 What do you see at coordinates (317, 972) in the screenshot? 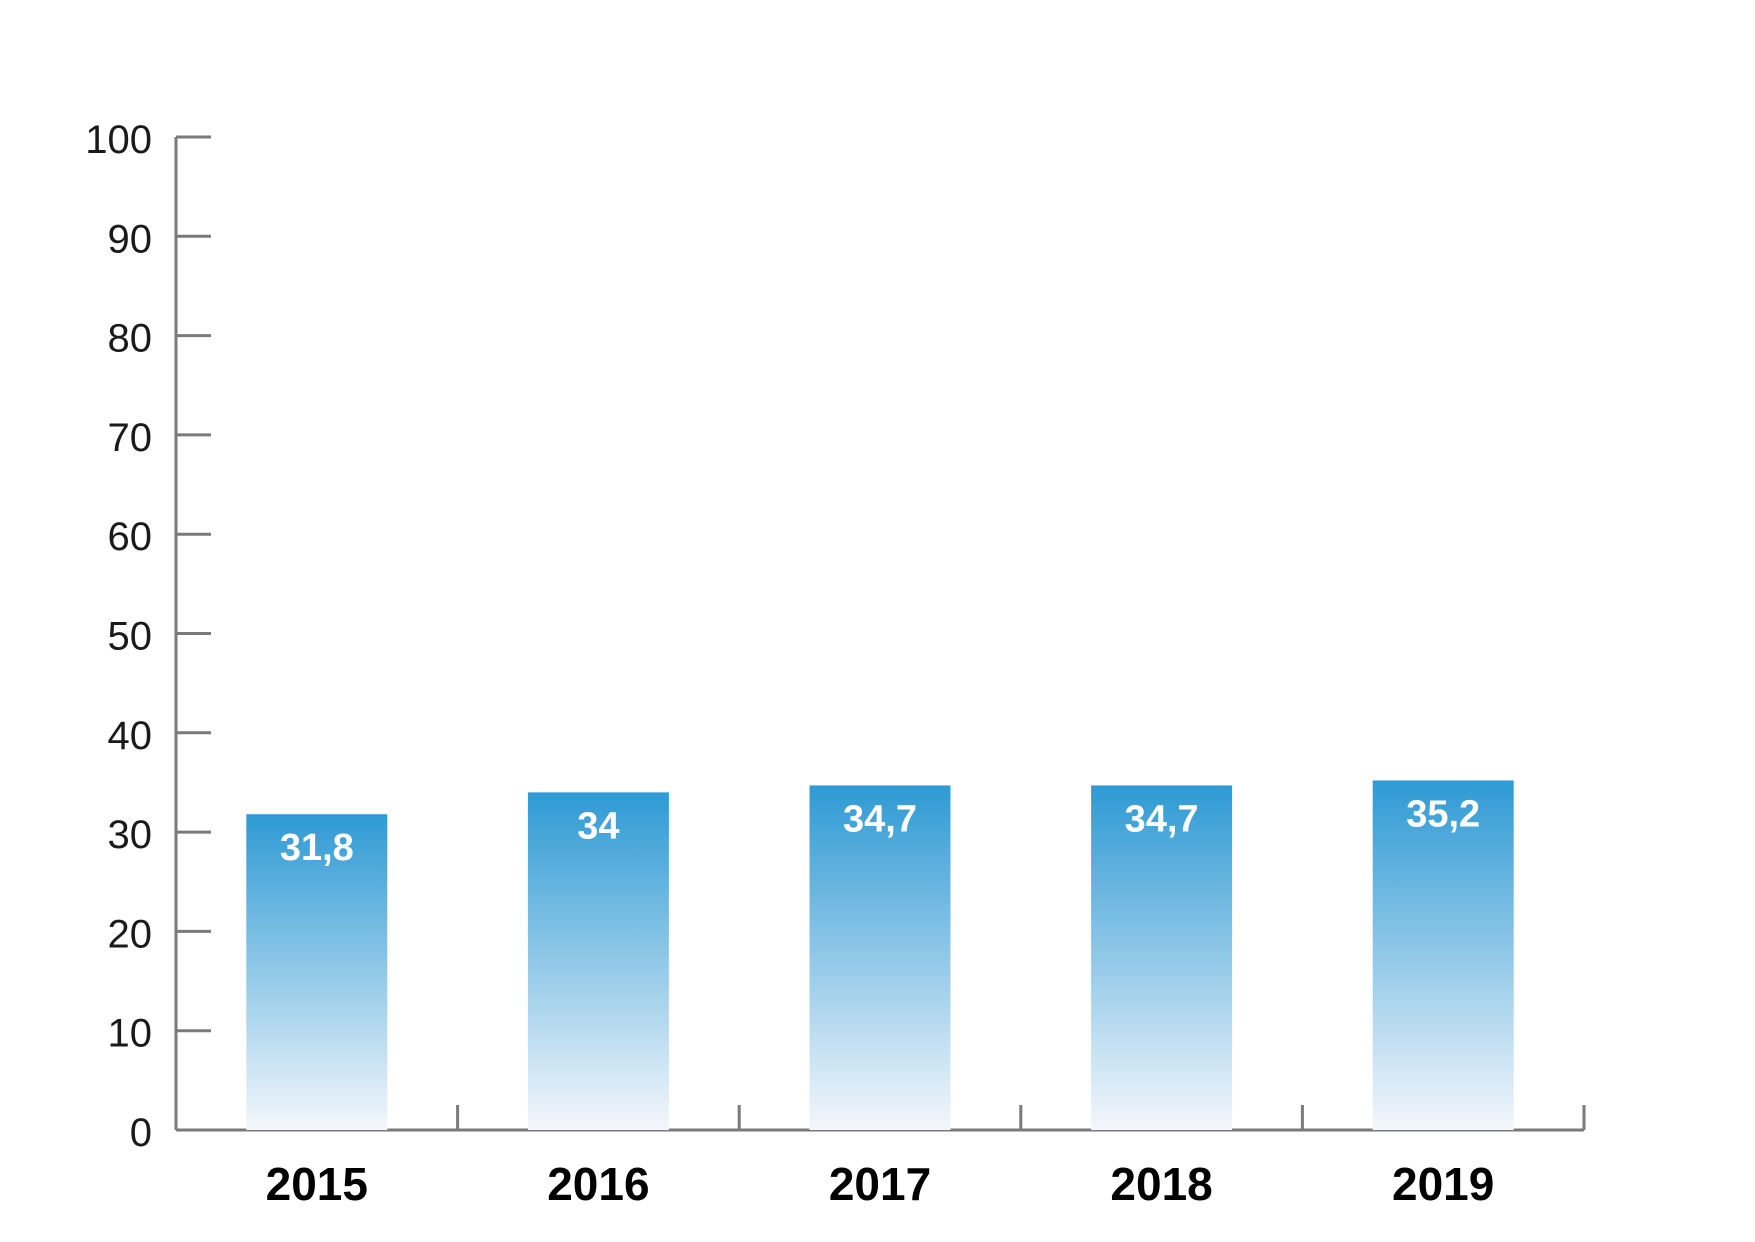
I see `bar-2015` at bounding box center [317, 972].